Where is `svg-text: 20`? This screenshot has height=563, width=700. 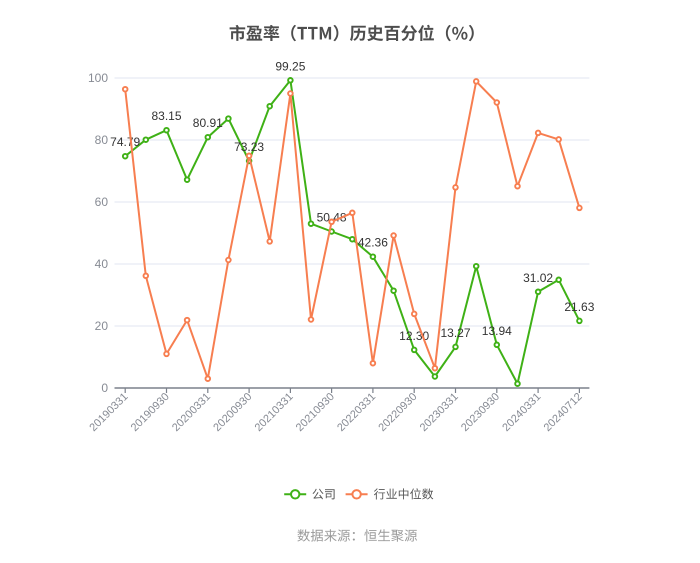 svg-text: 20 is located at coordinates (102, 326).